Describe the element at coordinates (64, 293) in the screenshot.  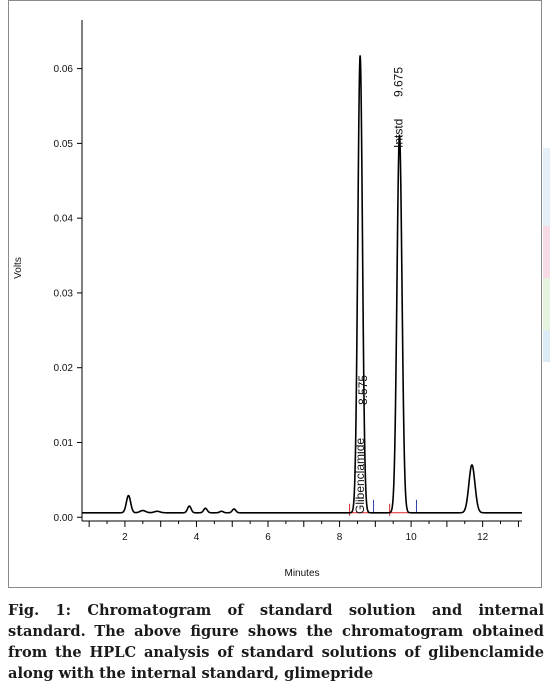
I see `y-tick-label: 0.03` at that location.